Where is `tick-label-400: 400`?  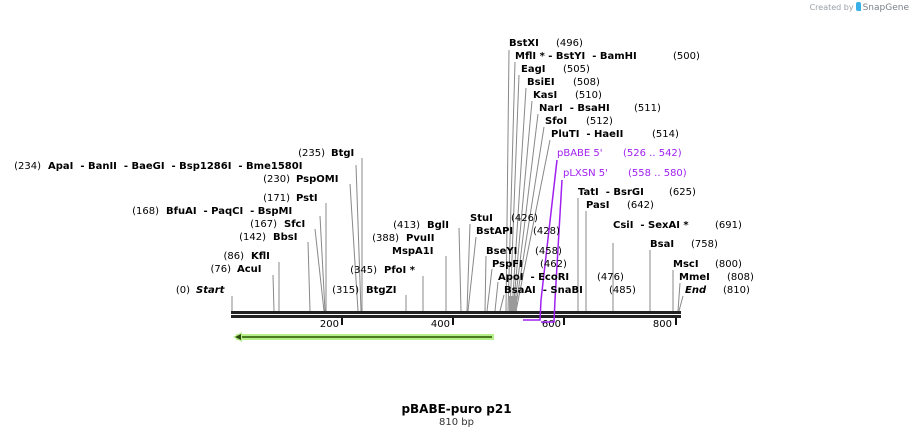
tick-label-400: 400 is located at coordinates (440, 324).